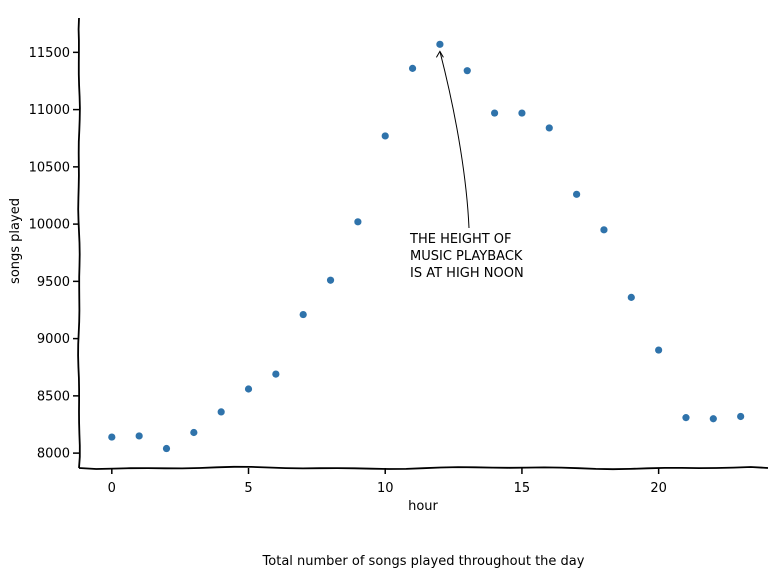 The height and width of the screenshot is (577, 784). I want to click on annotation-arrowhead, so click(439, 54).